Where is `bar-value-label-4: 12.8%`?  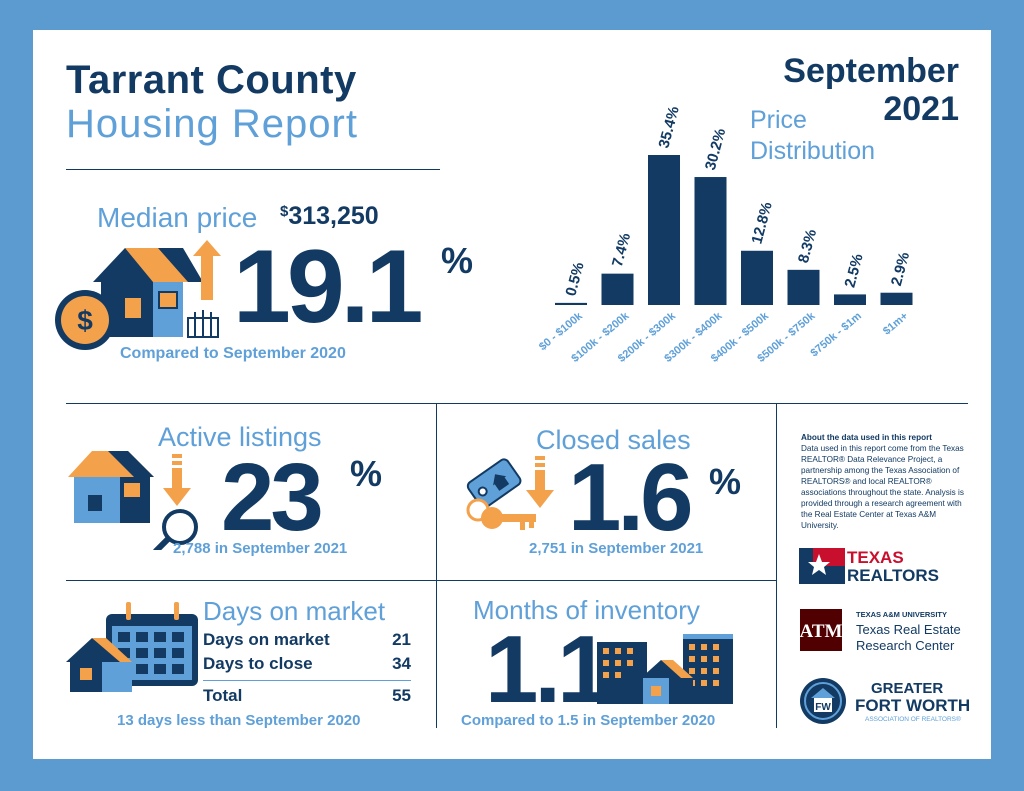 bar-value-label-4: 12.8% is located at coordinates (761, 222).